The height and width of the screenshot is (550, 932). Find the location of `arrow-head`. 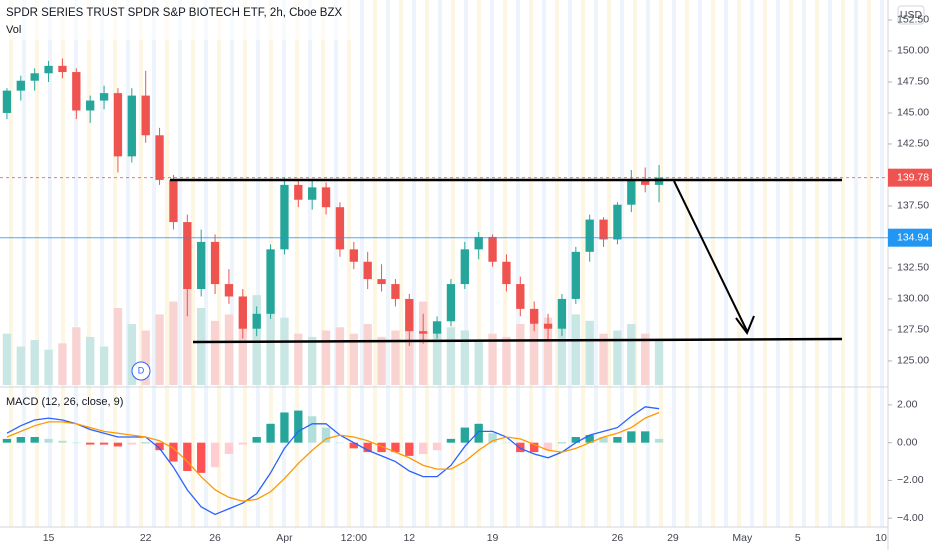

arrow-head is located at coordinates (745, 325).